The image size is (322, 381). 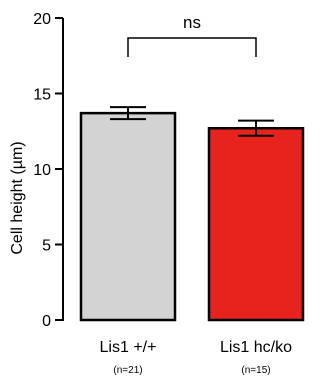 What do you see at coordinates (196, 357) in the screenshot?
I see `category-labels: Lis1 +/+ (n=21) Lis1 hc/ko (n=15)` at bounding box center [196, 357].